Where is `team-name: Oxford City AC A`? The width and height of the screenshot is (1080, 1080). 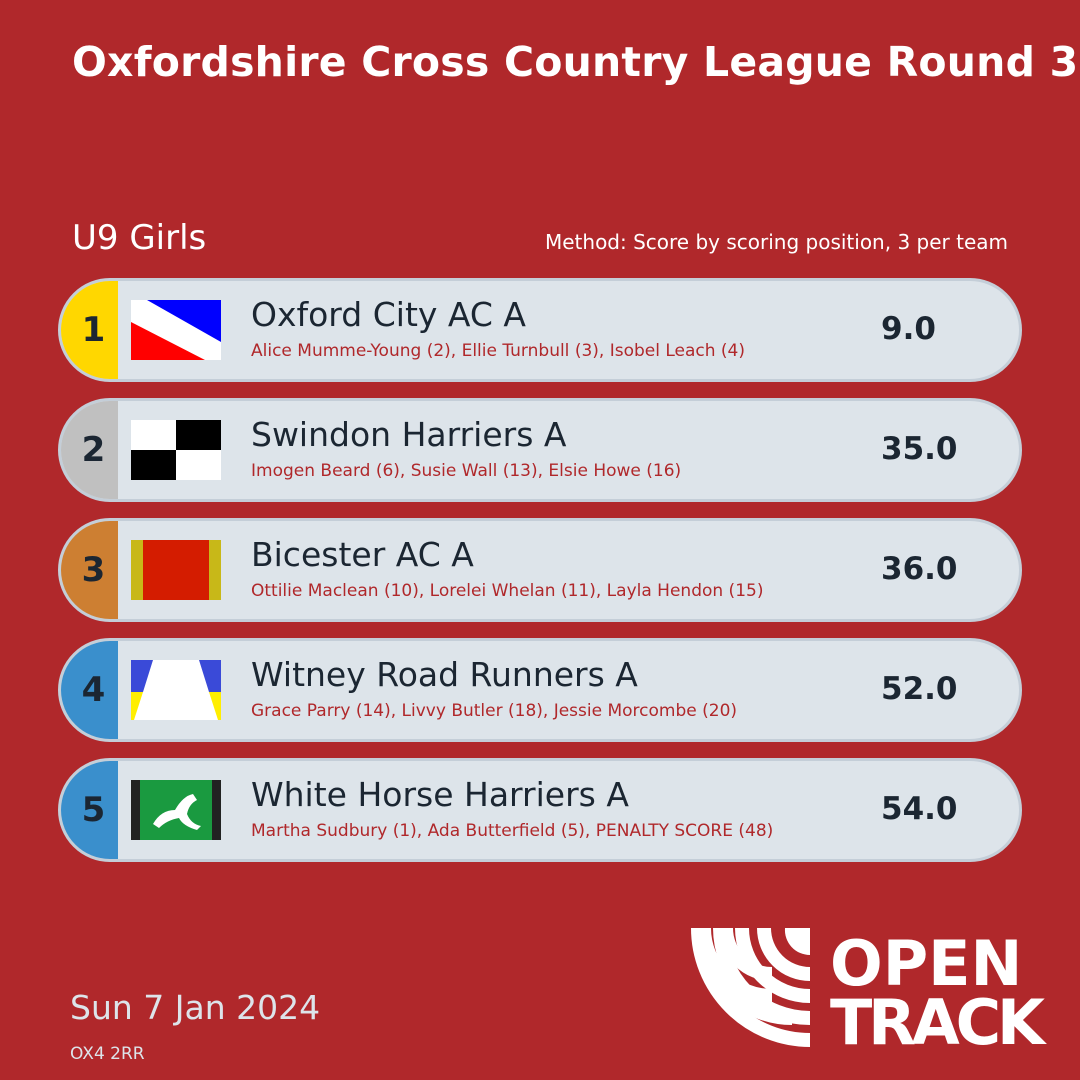
team-name: Oxford City AC A is located at coordinates (389, 314).